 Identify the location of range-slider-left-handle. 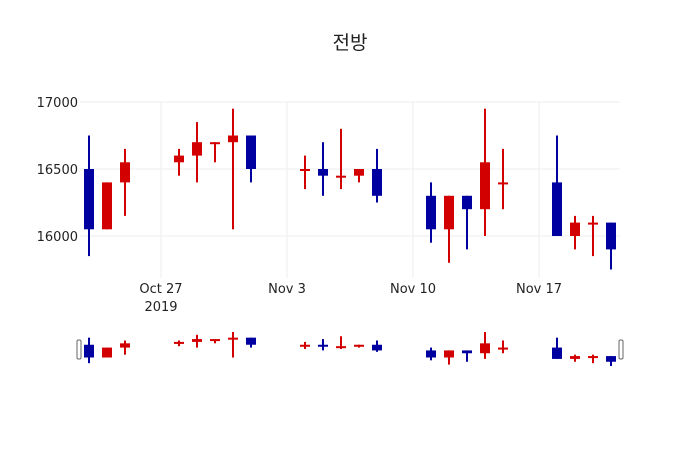
(79, 349).